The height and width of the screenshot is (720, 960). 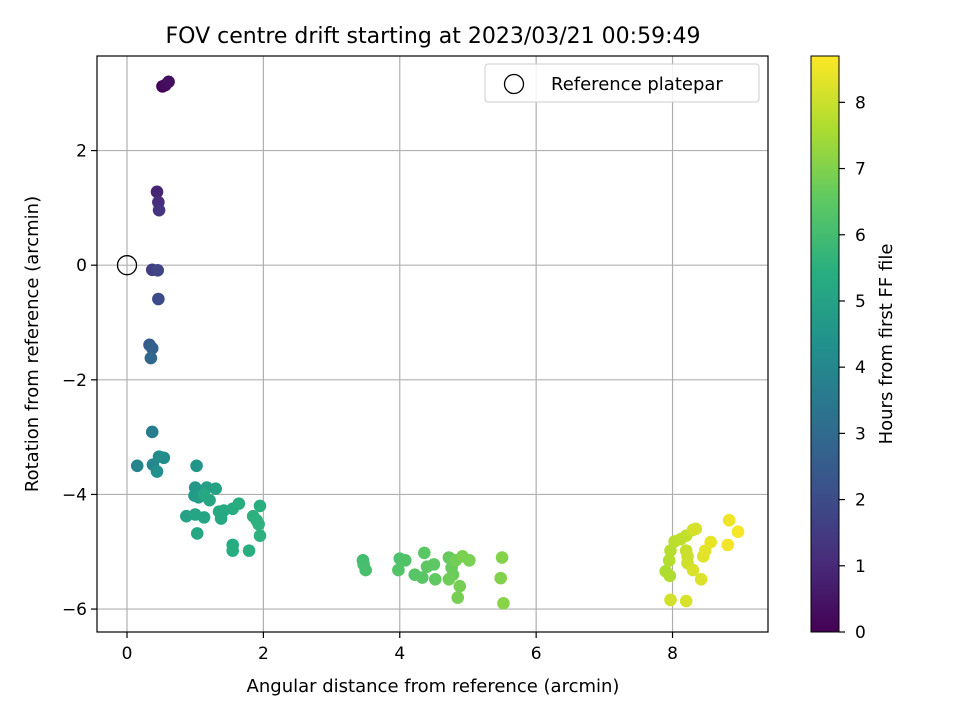 I want to click on colorbar-gradient, so click(x=825, y=344).